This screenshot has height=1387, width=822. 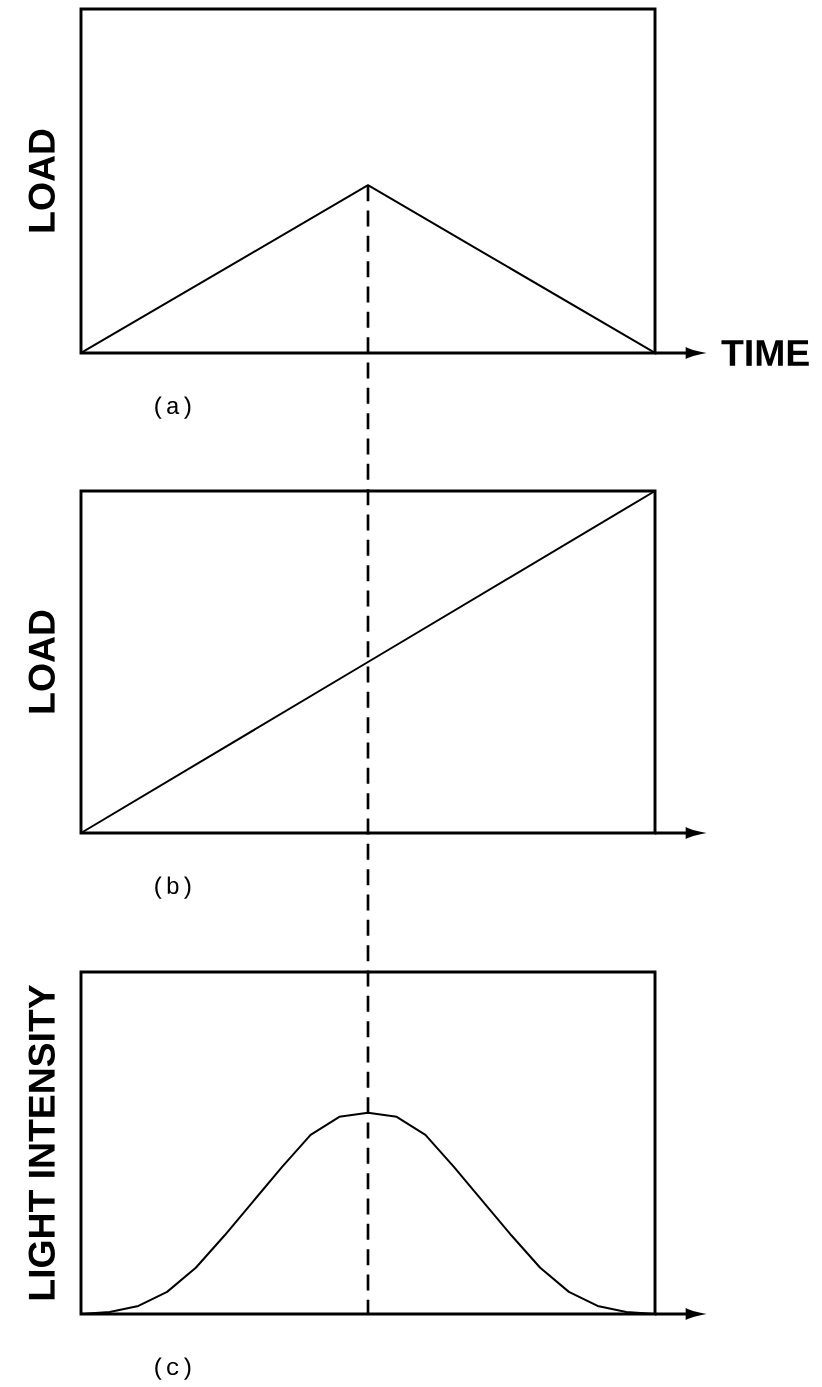 What do you see at coordinates (173, 887) in the screenshot?
I see `text: (b)` at bounding box center [173, 887].